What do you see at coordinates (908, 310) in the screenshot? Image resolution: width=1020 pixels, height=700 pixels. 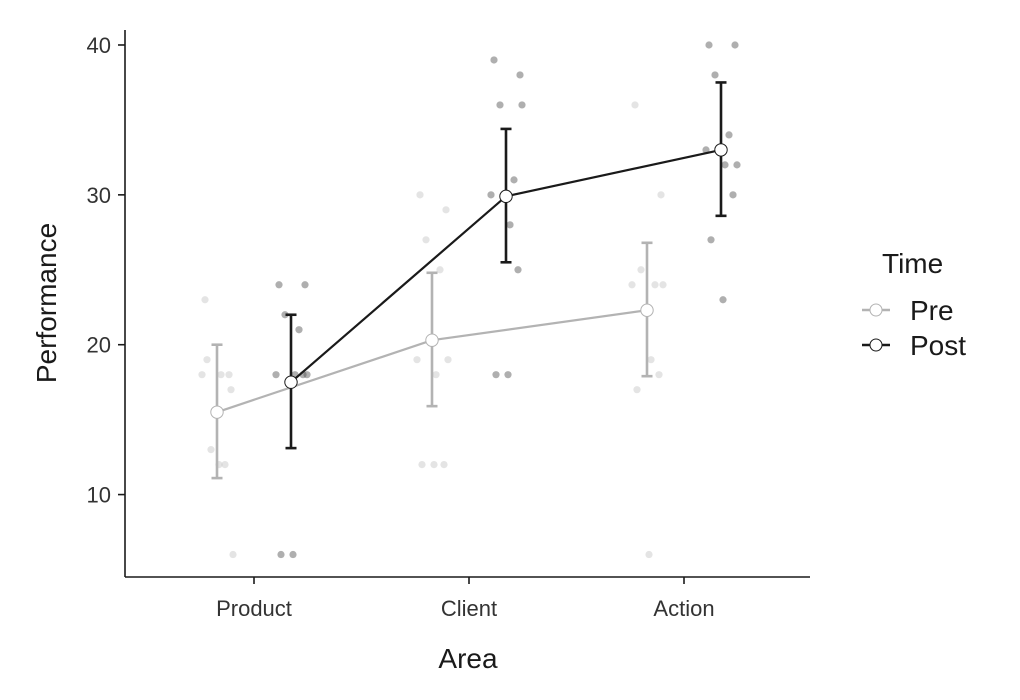 I see `legend-item-pre: Pre` at bounding box center [908, 310].